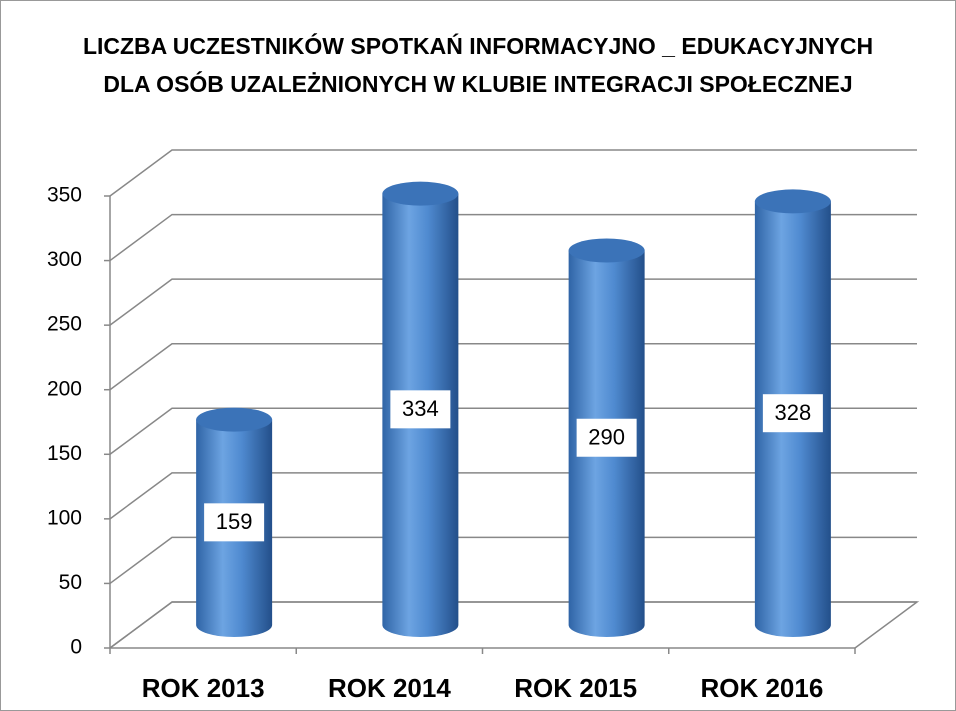 Image resolution: width=956 pixels, height=711 pixels. Describe the element at coordinates (64, 453) in the screenshot. I see `y-tick-label: 150` at that location.